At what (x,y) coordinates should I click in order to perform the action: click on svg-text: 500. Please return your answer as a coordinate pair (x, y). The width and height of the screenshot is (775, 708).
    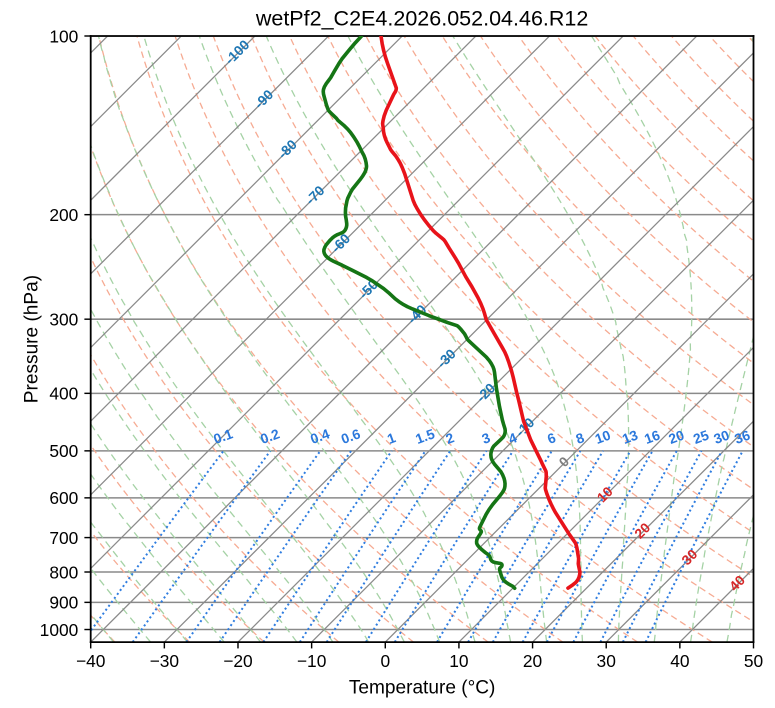
    Looking at the image, I should click on (63, 451).